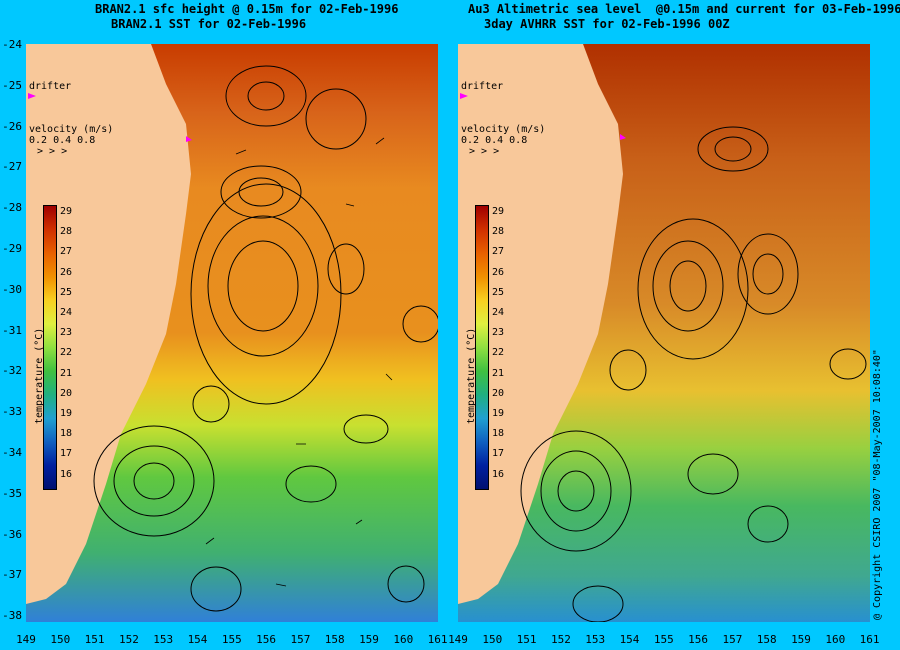 The height and width of the screenshot is (650, 900). Describe the element at coordinates (12, 412) in the screenshot. I see `latitude-label: -33` at that location.